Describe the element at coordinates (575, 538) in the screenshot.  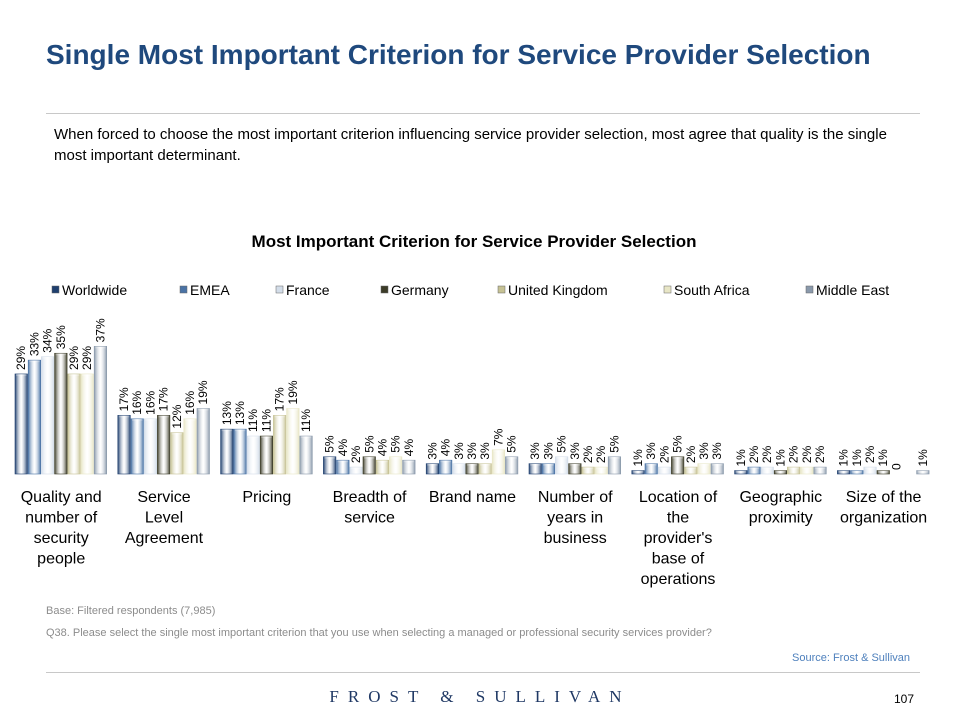
I see `category-label: business` at that location.